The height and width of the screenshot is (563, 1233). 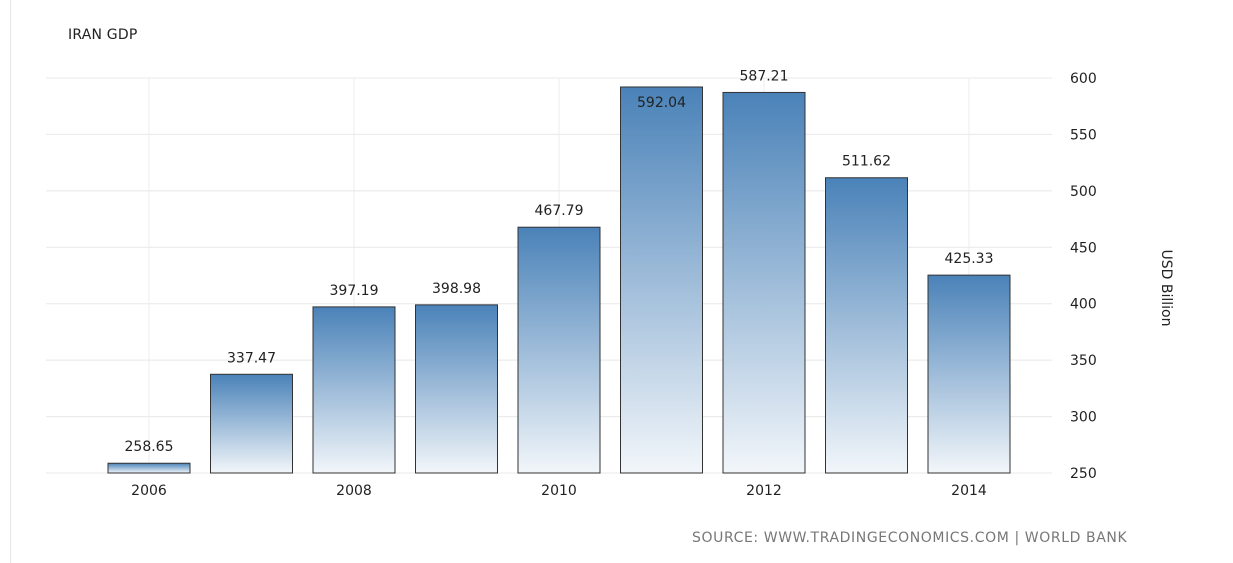 What do you see at coordinates (969, 491) in the screenshot?
I see `x-tick-label-2014: 2014` at bounding box center [969, 491].